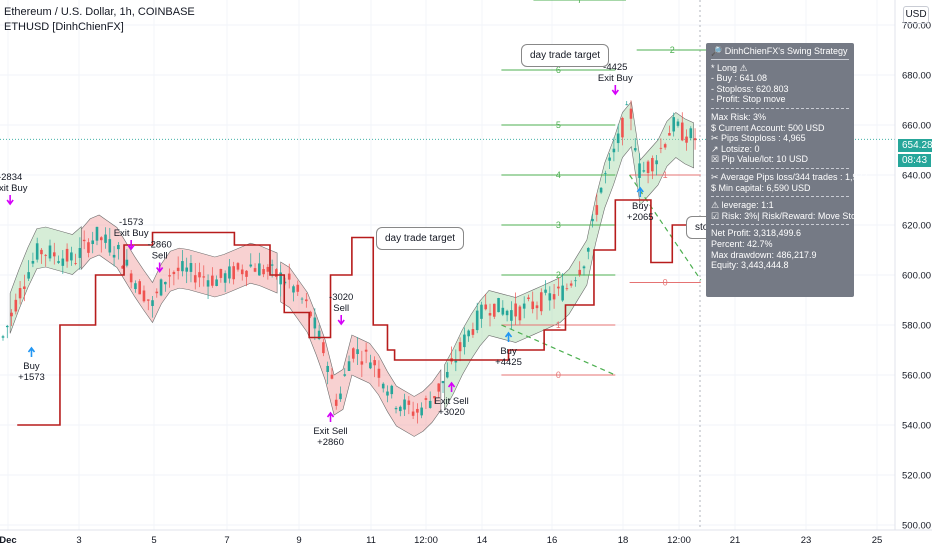  I want to click on panel-line: $ Min capital: 6,590 USD, so click(761, 187).